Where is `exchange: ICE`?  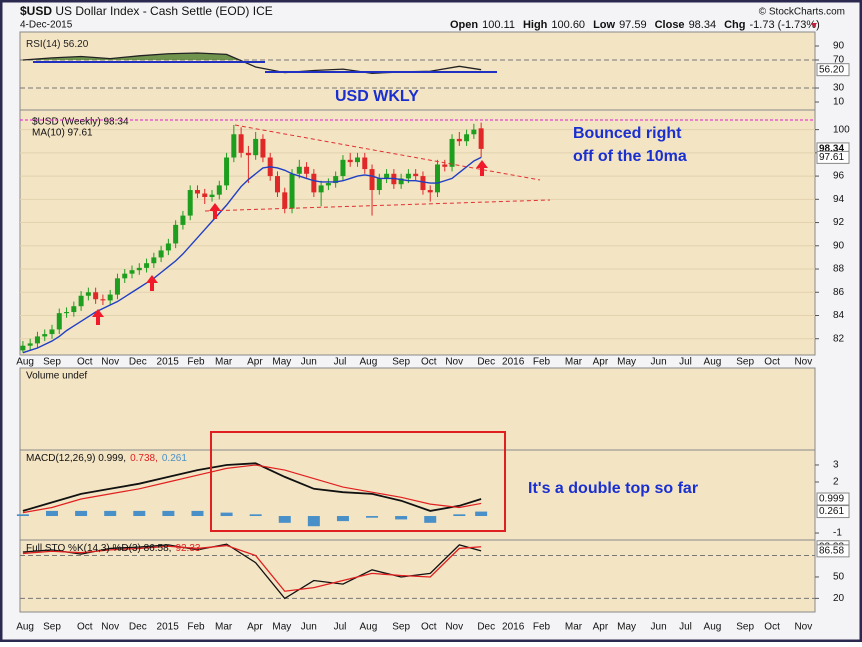
exchange: ICE is located at coordinates (263, 11).